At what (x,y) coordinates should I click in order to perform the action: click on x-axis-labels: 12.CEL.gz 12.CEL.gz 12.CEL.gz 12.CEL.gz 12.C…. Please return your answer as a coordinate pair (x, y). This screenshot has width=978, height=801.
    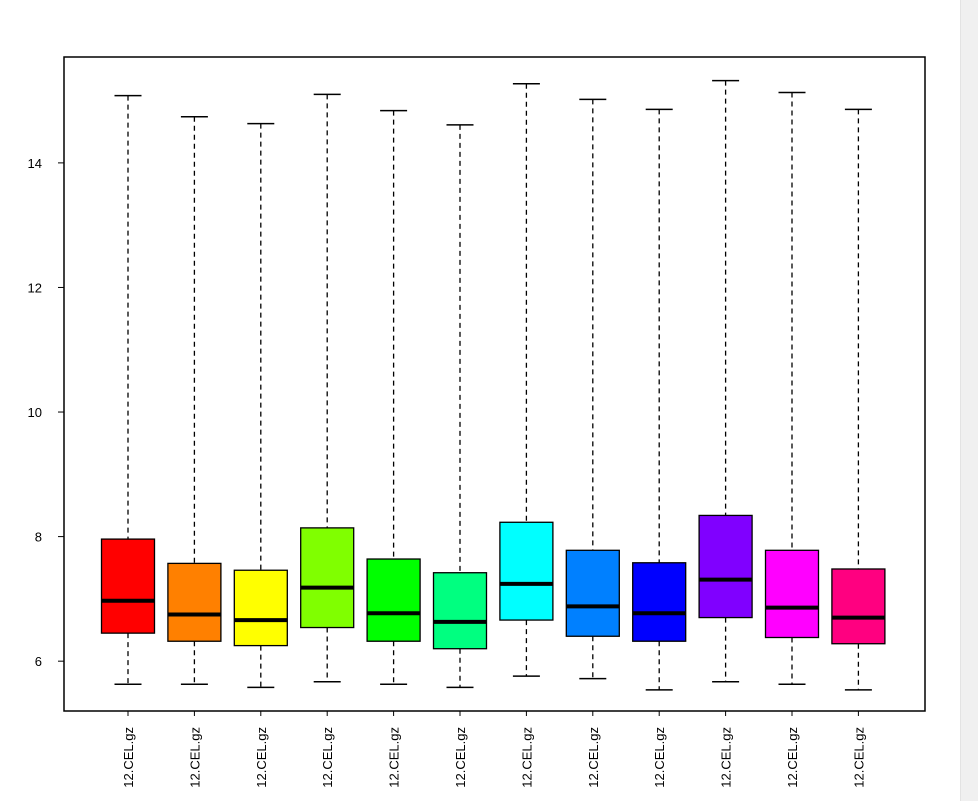
    Looking at the image, I should click on (493, 749).